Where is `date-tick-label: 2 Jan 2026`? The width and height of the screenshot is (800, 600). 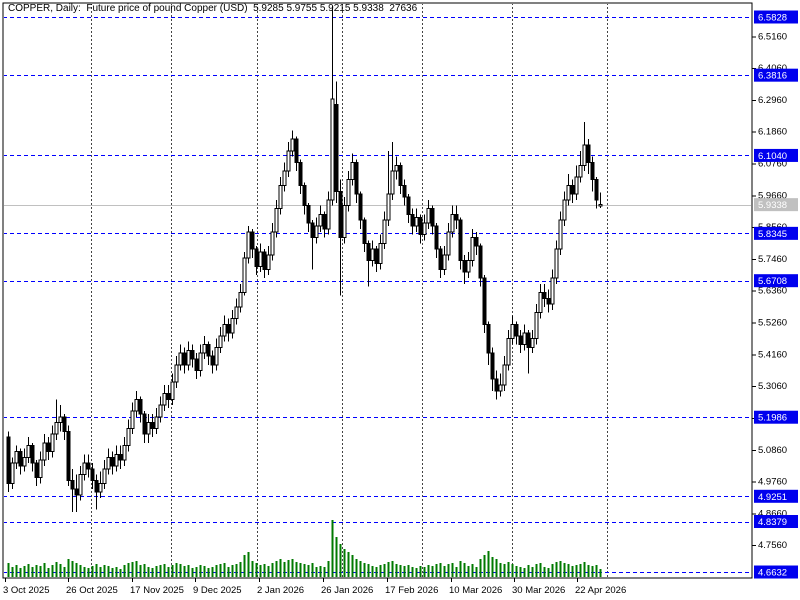 date-tick-label: 2 Jan 2026 is located at coordinates (280, 590).